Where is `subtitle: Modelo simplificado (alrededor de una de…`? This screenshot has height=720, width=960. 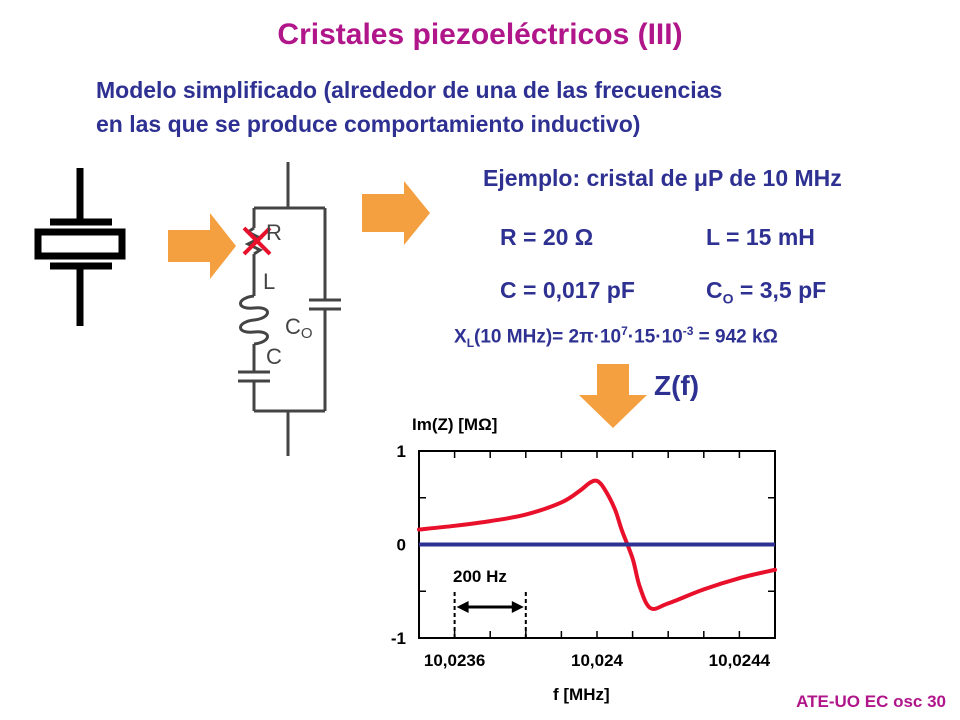
subtitle: Modelo simplificado (alrededor de una de… is located at coordinates (409, 107).